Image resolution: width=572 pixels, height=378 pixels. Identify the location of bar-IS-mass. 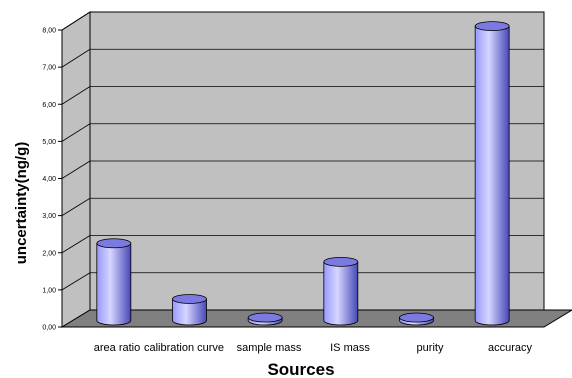
(341, 291).